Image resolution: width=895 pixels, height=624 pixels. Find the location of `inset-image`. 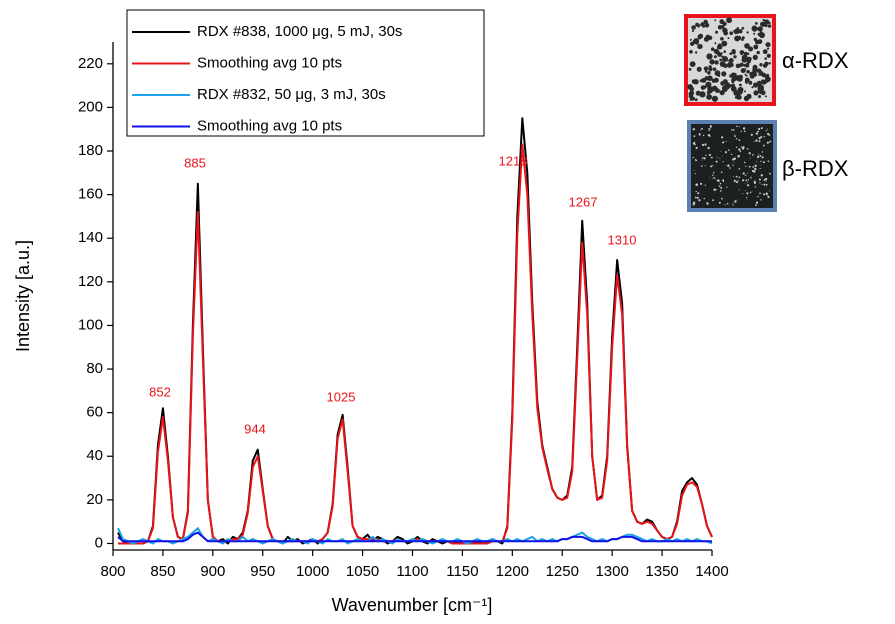

inset-image is located at coordinates (732, 166).